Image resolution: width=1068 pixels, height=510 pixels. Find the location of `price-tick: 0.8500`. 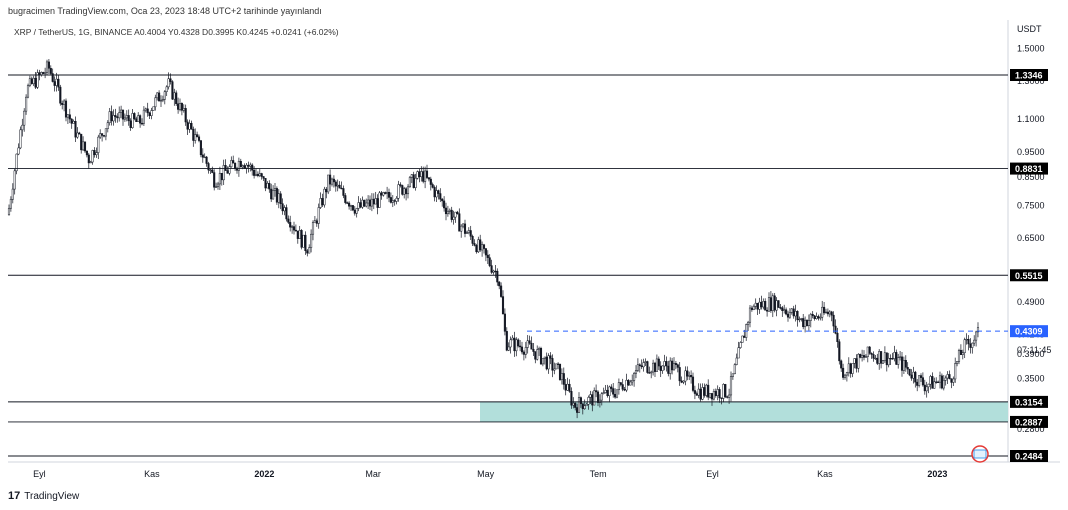

price-tick: 0.8500 is located at coordinates (1031, 177).